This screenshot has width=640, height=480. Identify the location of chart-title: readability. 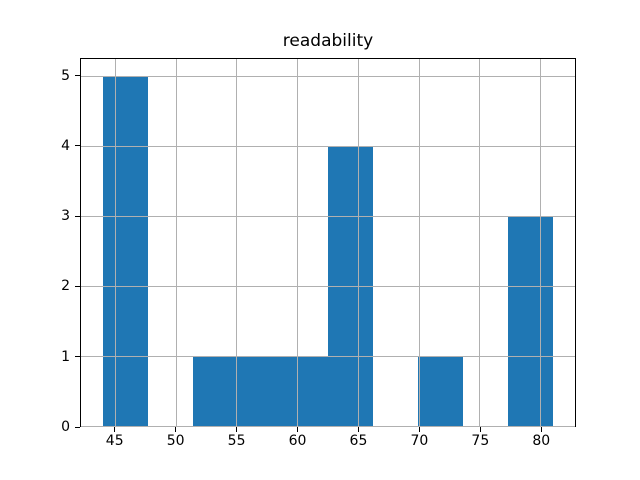
(328, 41).